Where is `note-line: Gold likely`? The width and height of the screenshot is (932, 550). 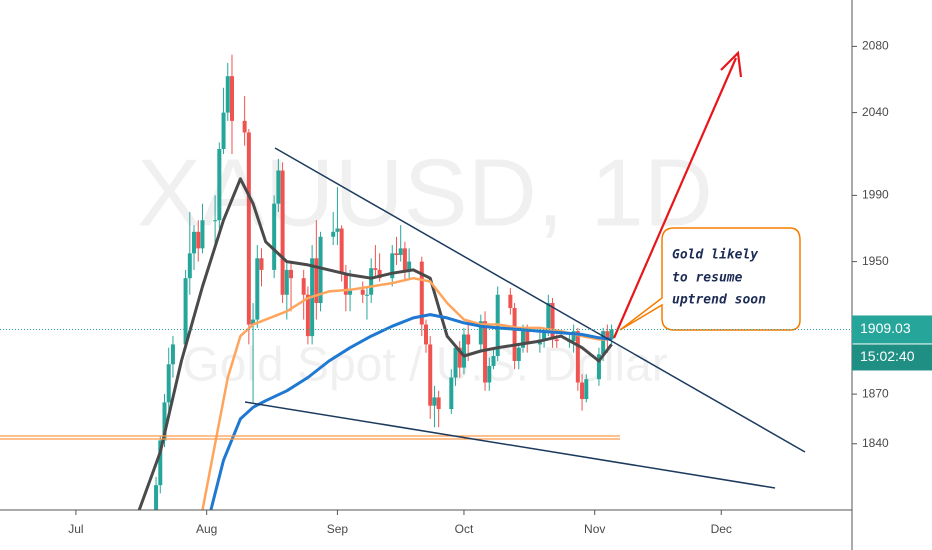
note-line: Gold likely is located at coordinates (715, 255).